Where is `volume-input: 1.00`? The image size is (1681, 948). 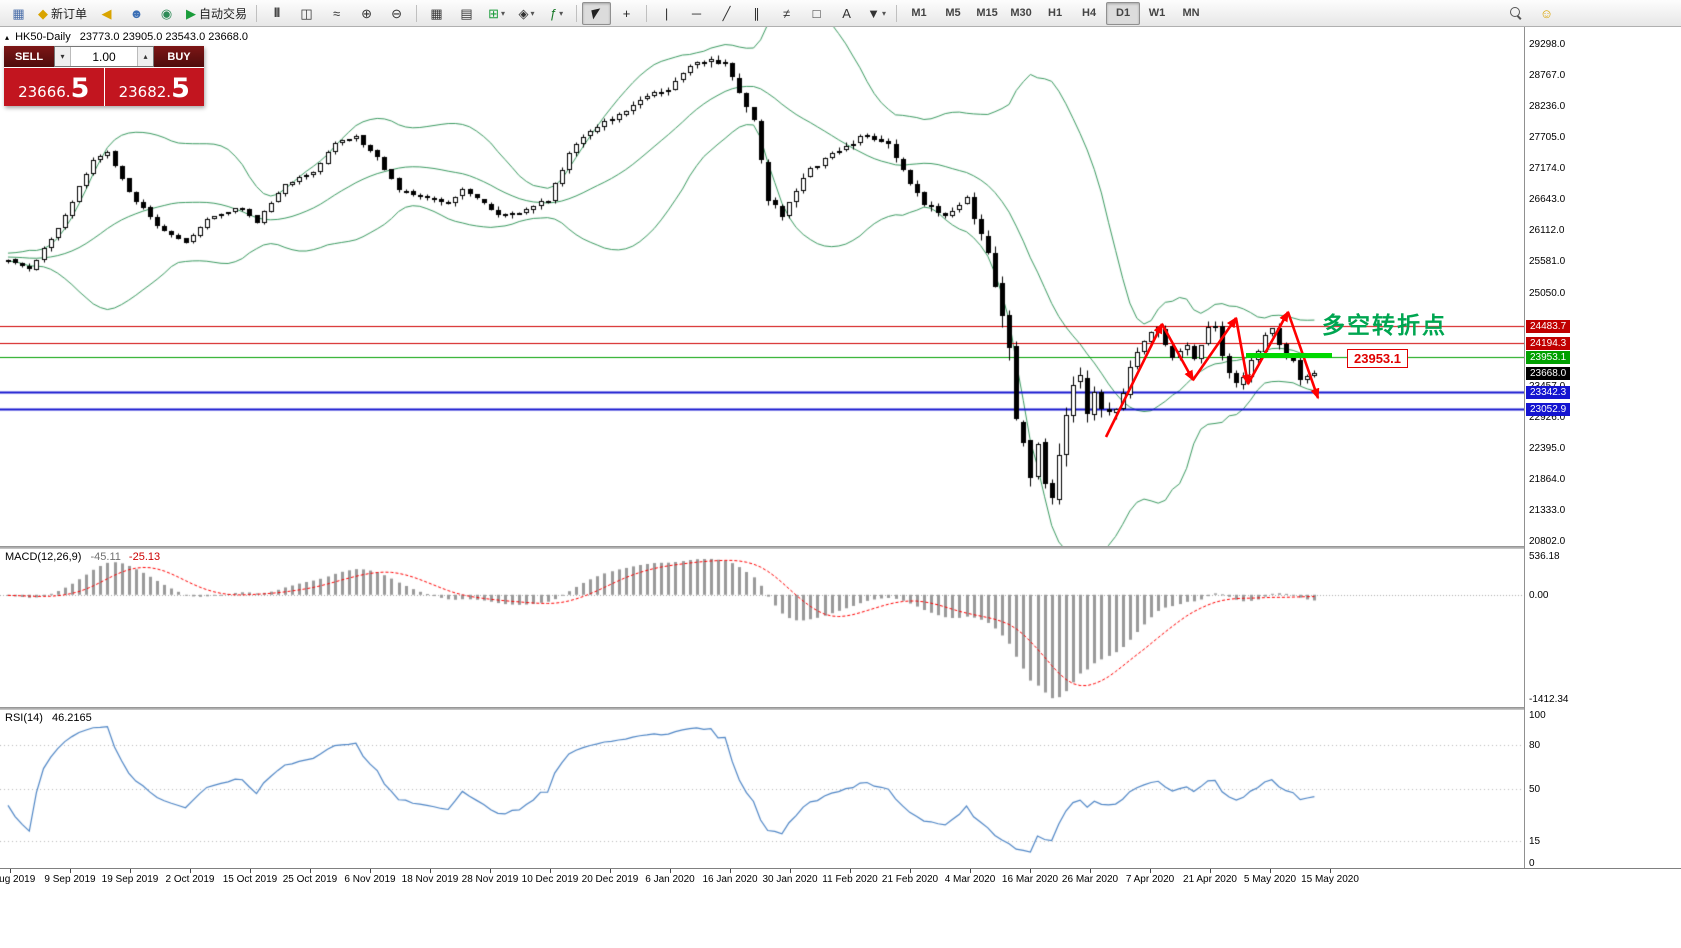 volume-input: 1.00 is located at coordinates (104, 56).